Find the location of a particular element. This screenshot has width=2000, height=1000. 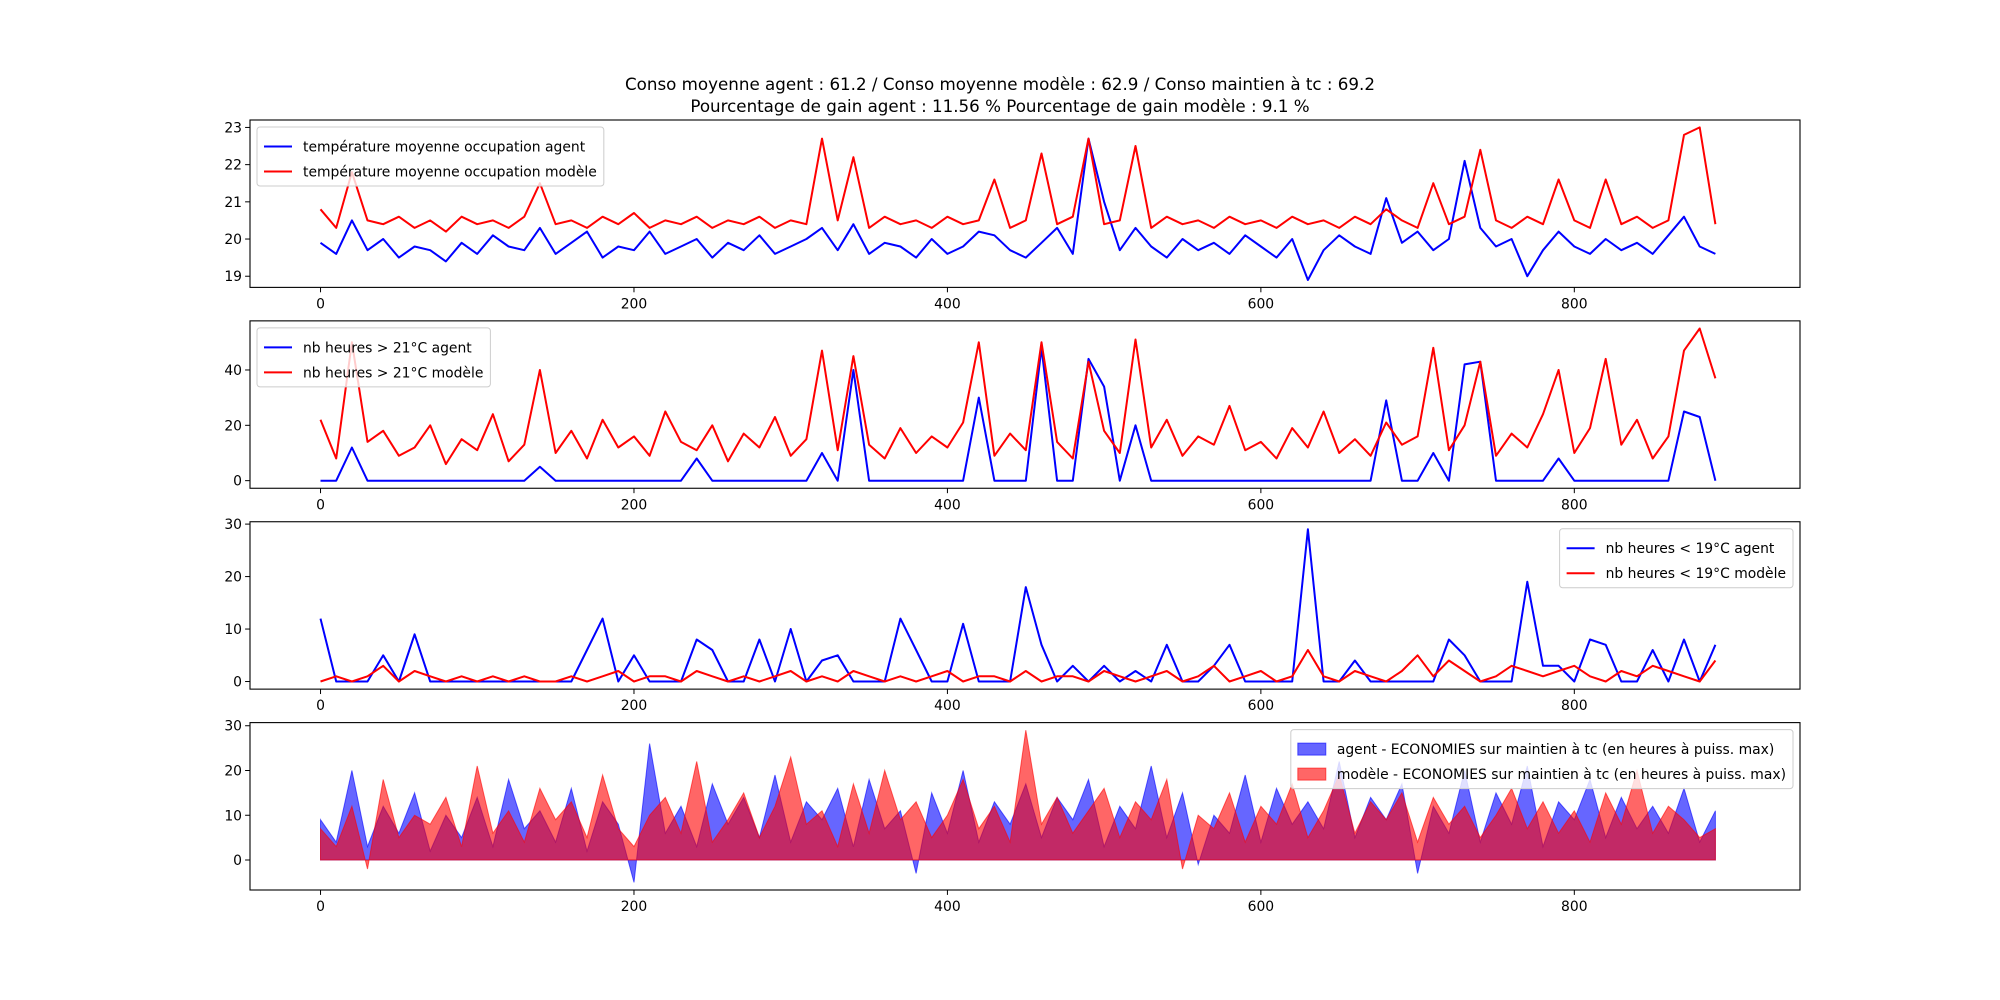

legend-label-1: température moyenne occupation agent is located at coordinates (444, 148).